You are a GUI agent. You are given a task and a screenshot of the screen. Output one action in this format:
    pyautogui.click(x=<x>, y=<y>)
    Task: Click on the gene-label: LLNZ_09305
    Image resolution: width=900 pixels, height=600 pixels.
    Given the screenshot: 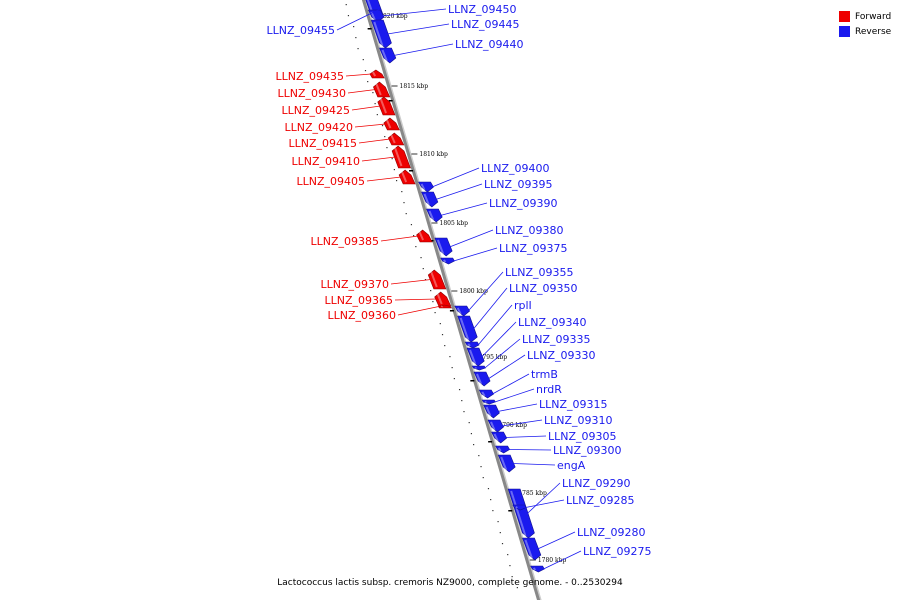 What is the action you would take?
    pyautogui.click(x=582, y=436)
    